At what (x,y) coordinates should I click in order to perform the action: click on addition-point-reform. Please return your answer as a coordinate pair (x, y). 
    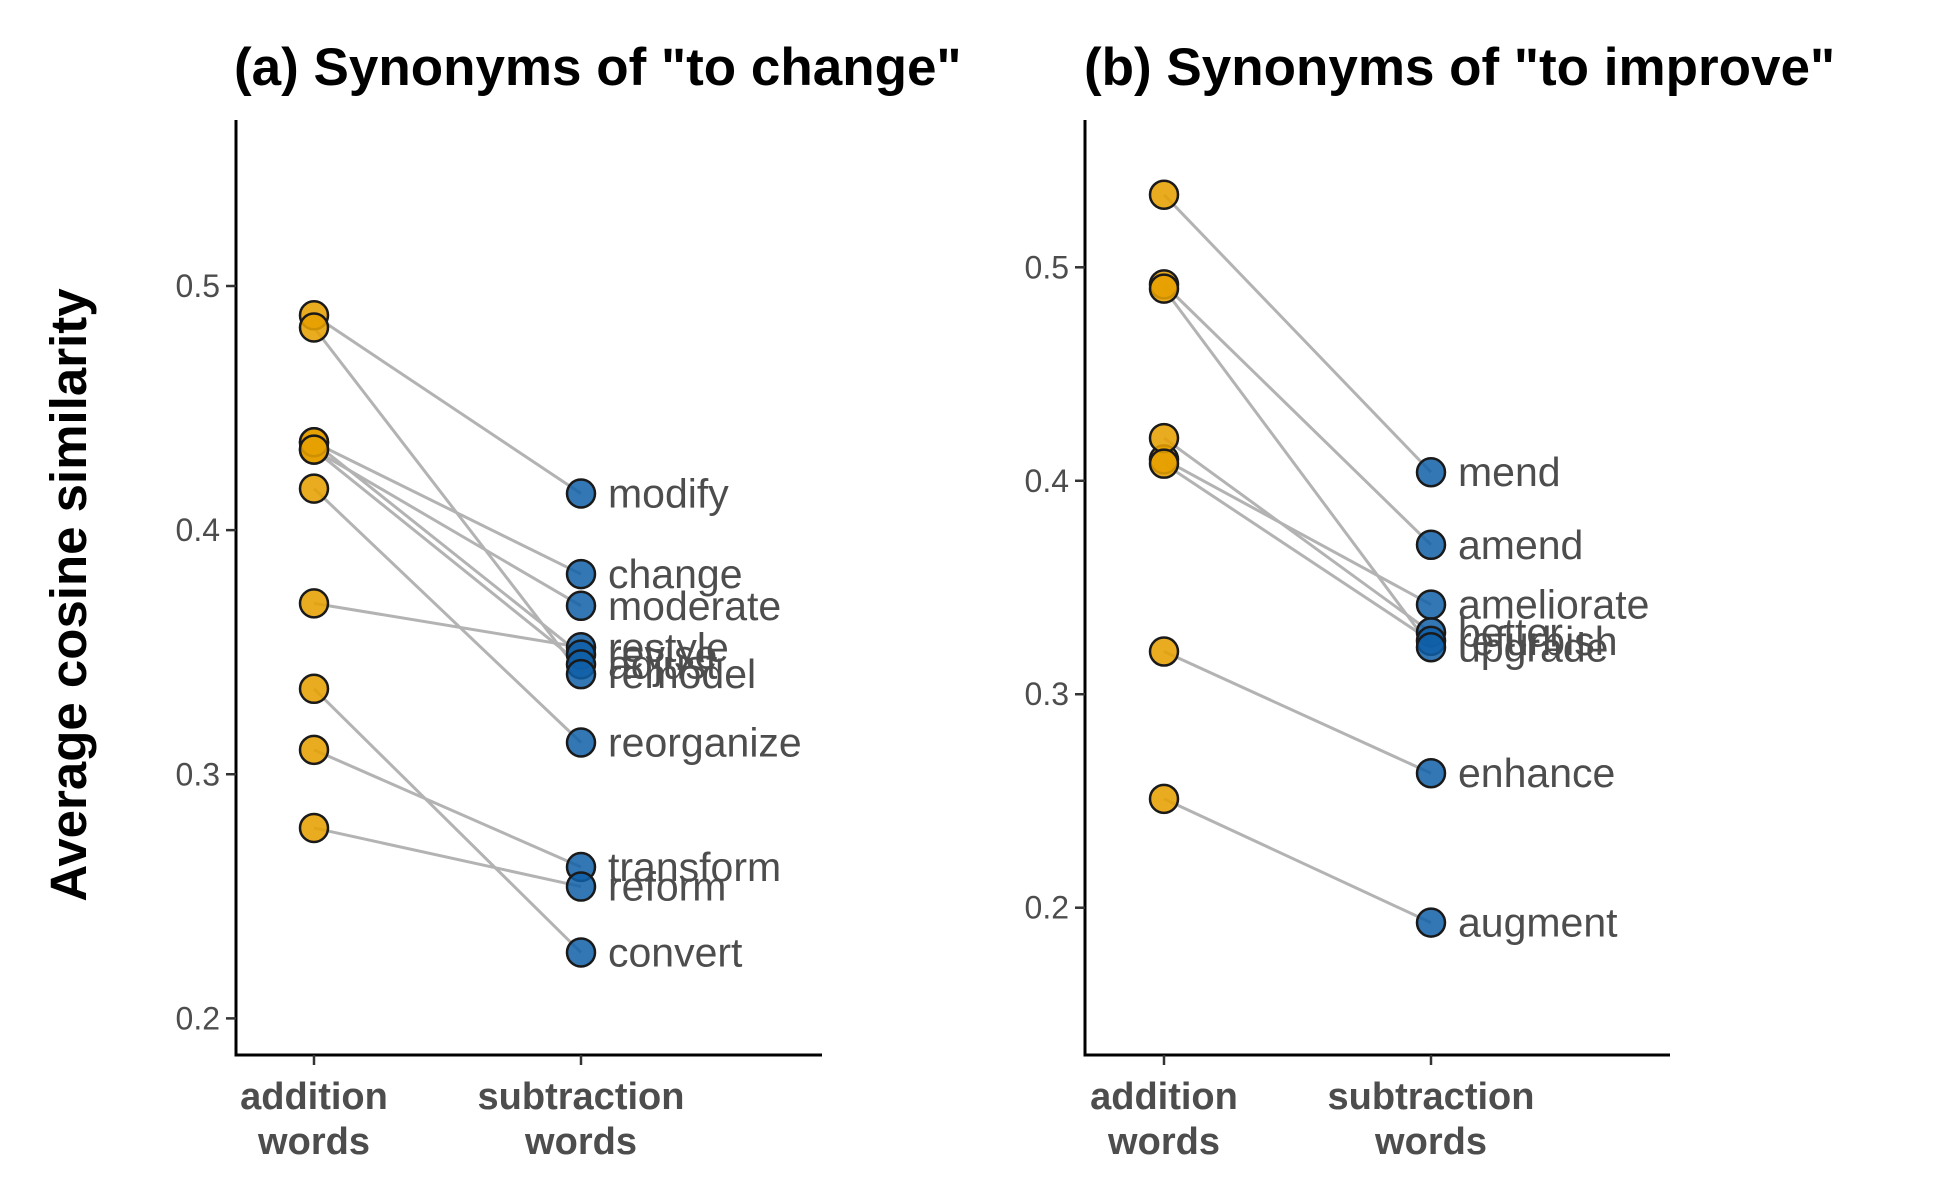
    Looking at the image, I should click on (314, 828).